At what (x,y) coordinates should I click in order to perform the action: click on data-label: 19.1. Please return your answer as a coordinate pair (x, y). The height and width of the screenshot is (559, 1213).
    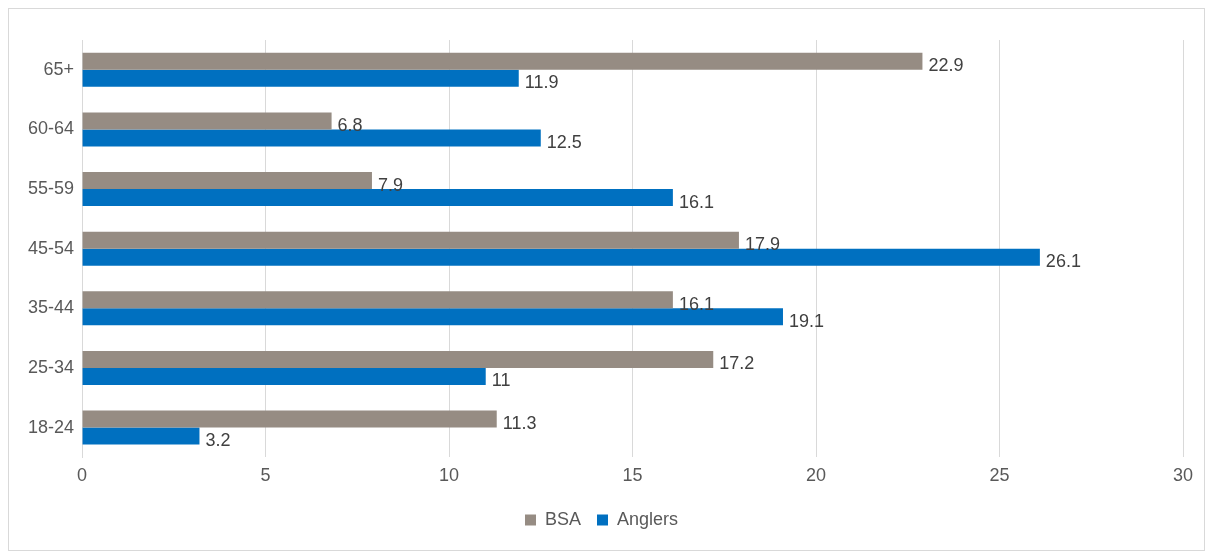
    Looking at the image, I should click on (806, 320).